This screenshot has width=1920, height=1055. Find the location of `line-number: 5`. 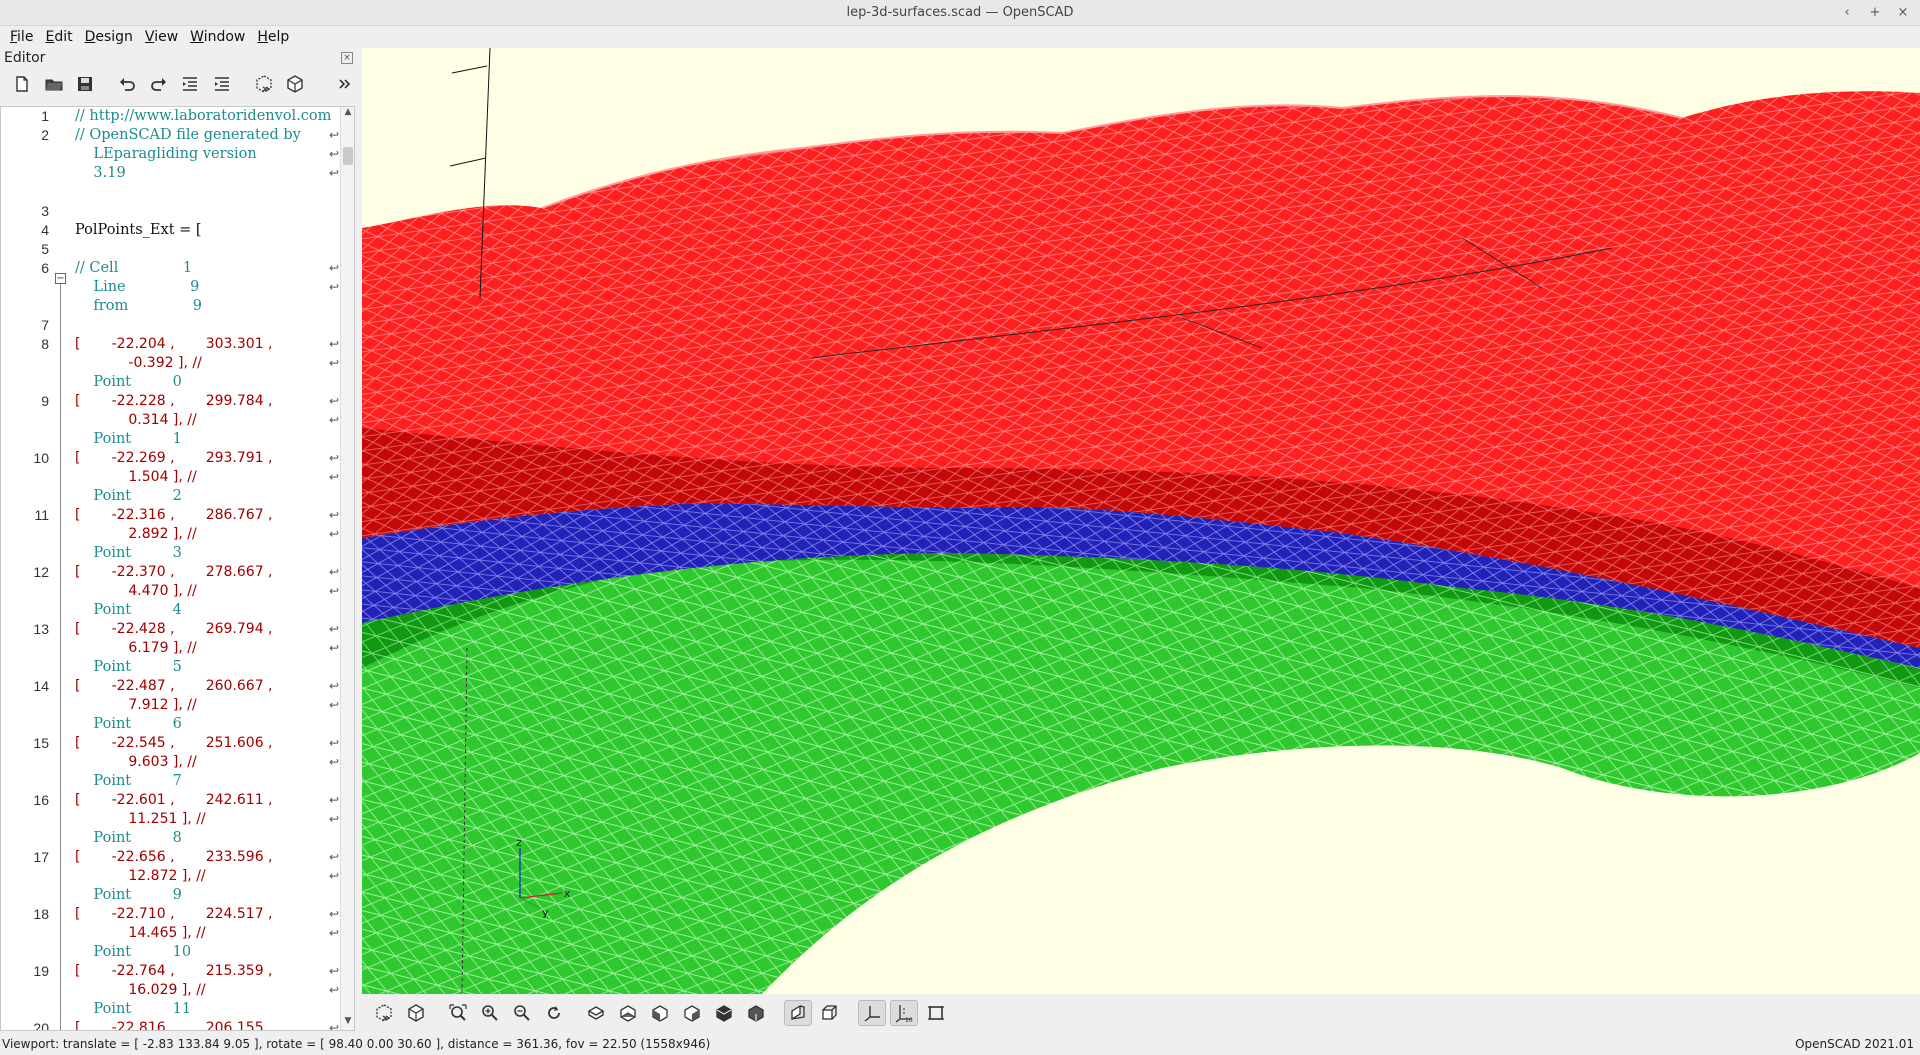

line-number: 5 is located at coordinates (45, 249).